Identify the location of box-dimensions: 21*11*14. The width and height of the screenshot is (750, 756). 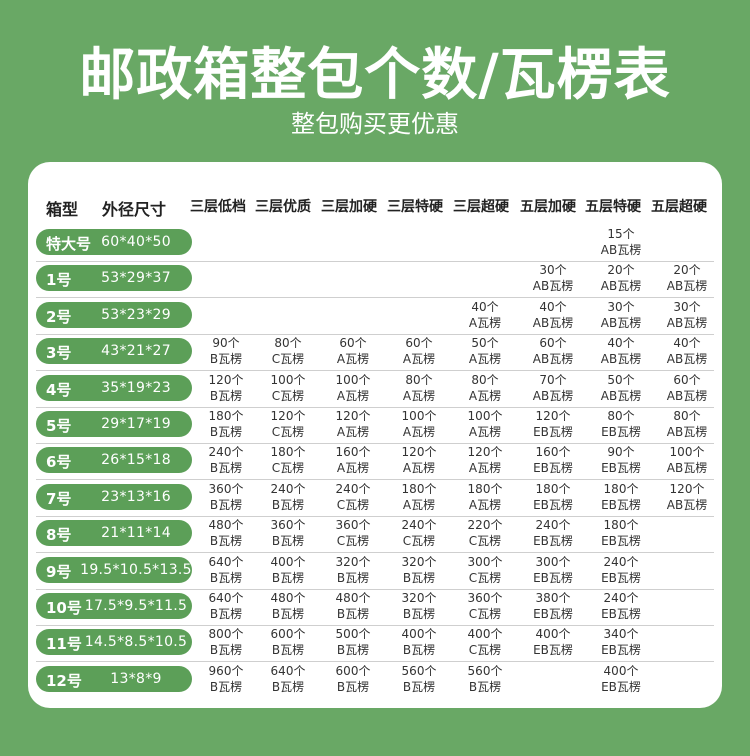
(136, 533).